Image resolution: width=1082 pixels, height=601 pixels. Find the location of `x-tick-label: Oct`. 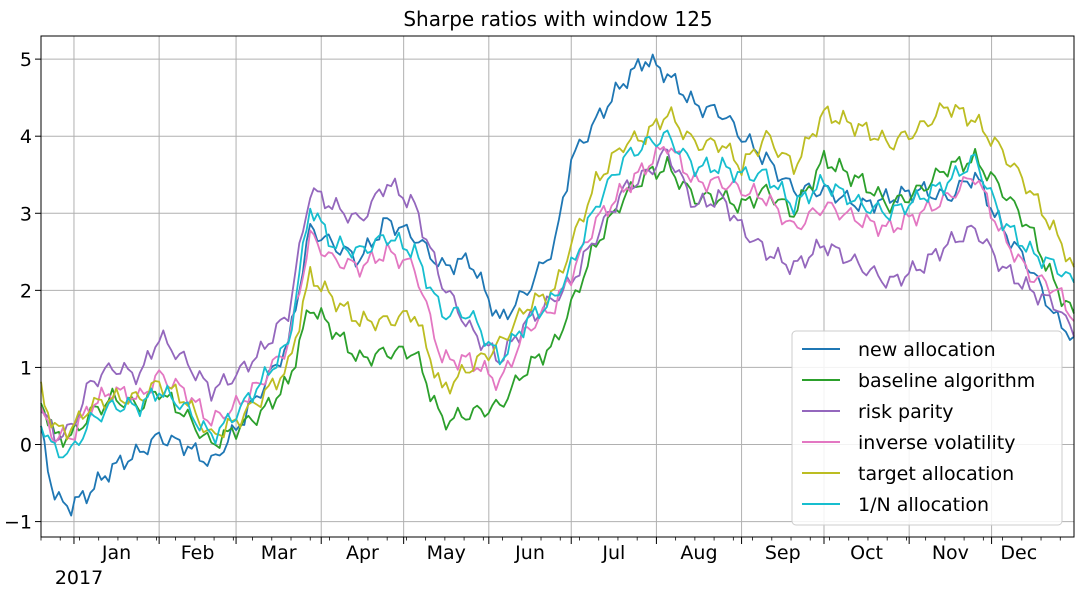

x-tick-label: Oct is located at coordinates (866, 553).